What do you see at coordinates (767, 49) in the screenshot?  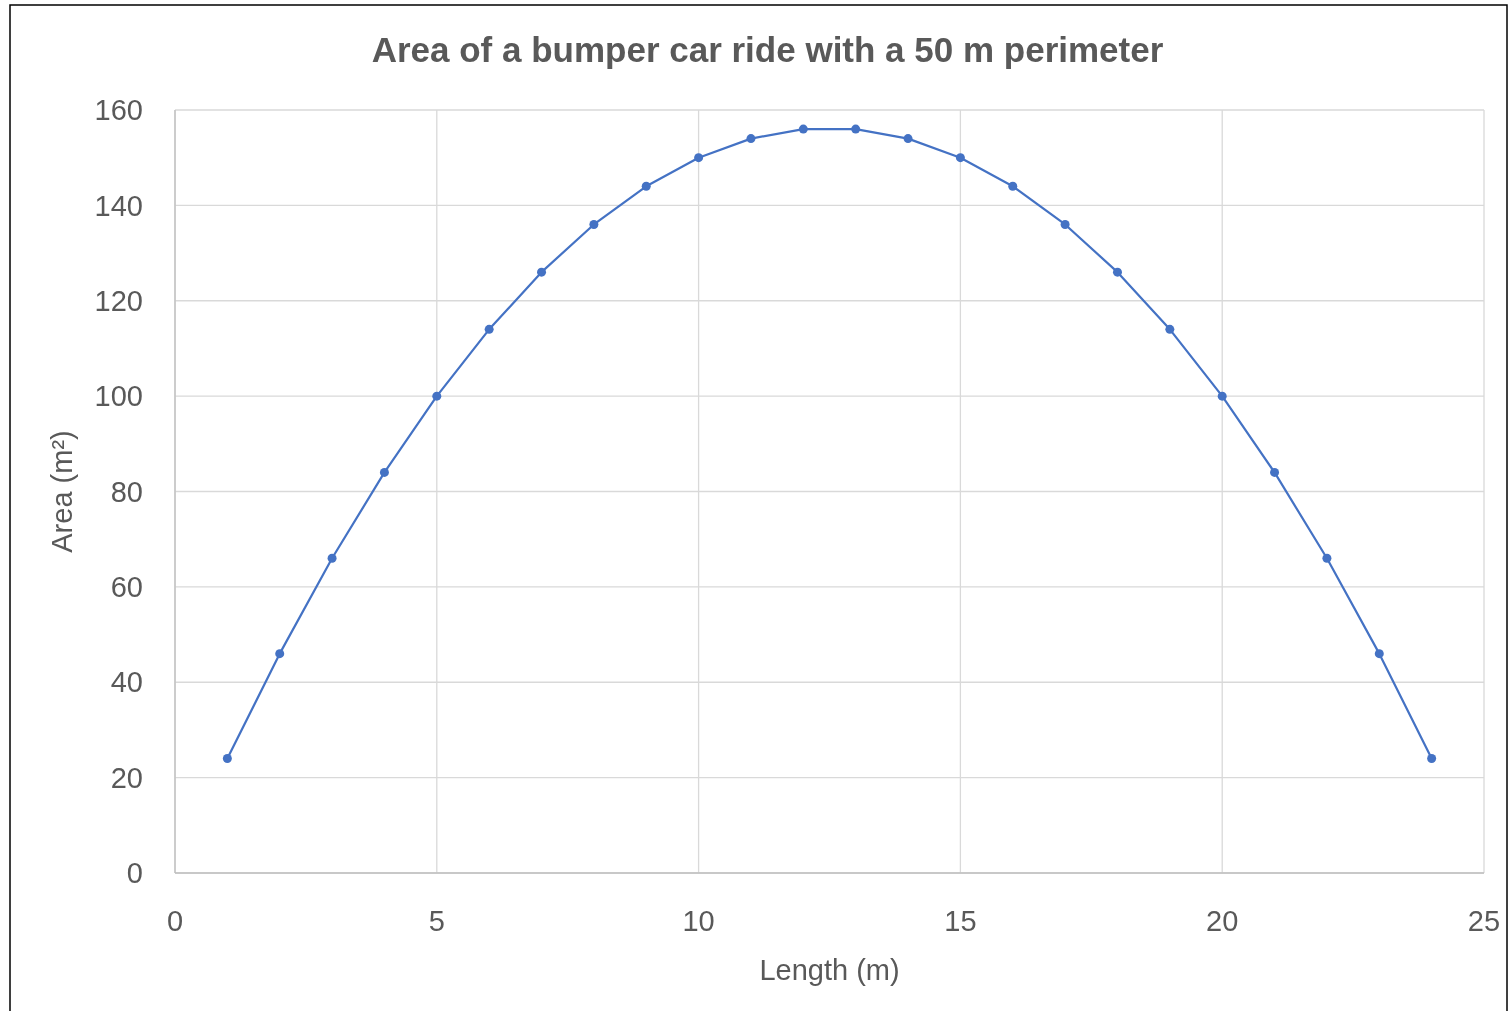 I see `chart-title: Area of a bumper car ride with a 50 m perimeter` at bounding box center [767, 49].